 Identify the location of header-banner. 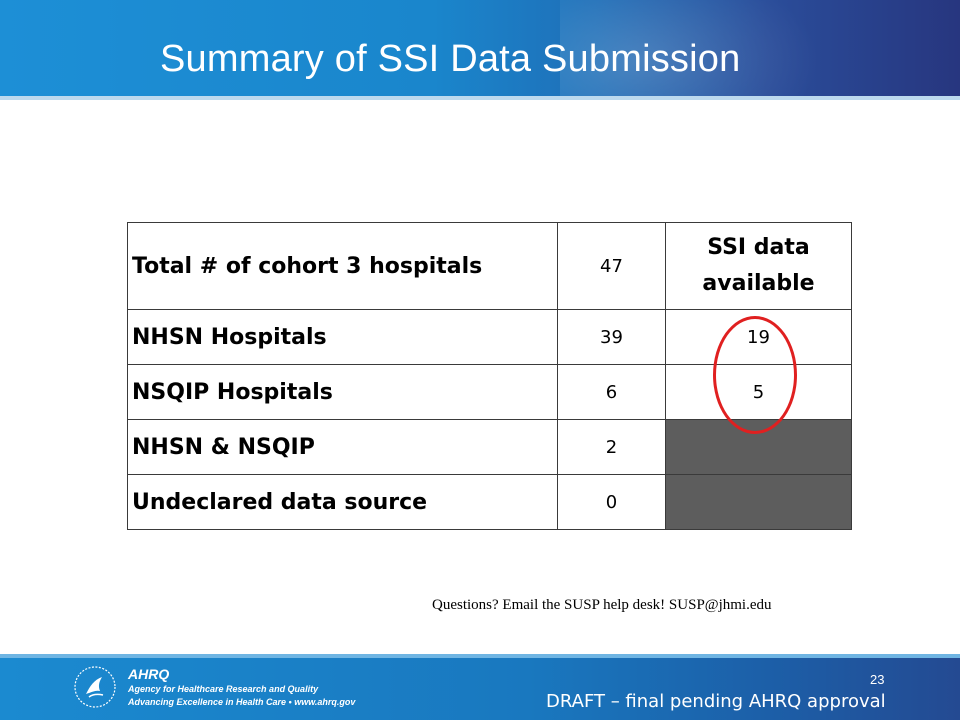
(480, 50).